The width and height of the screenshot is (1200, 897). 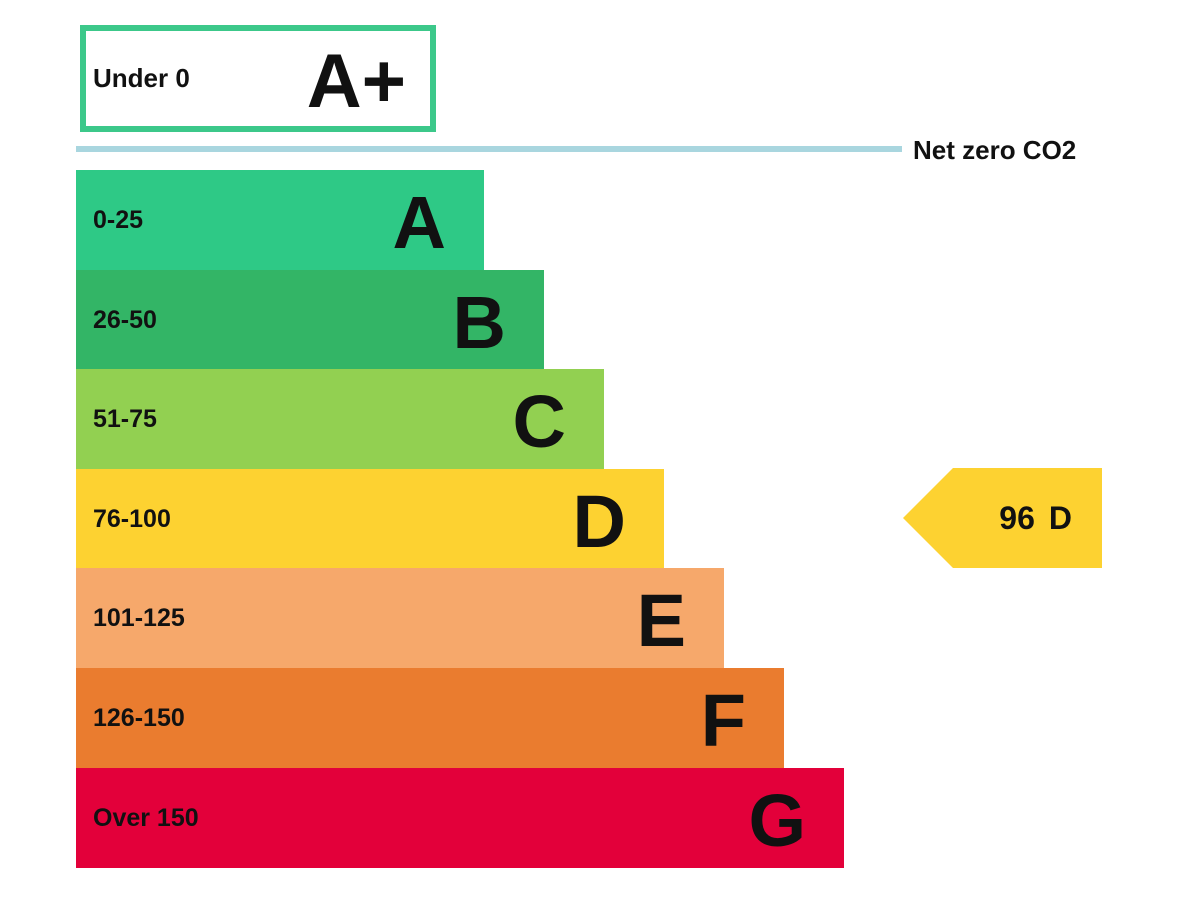 What do you see at coordinates (599, 521) in the screenshot?
I see `band-letter: D` at bounding box center [599, 521].